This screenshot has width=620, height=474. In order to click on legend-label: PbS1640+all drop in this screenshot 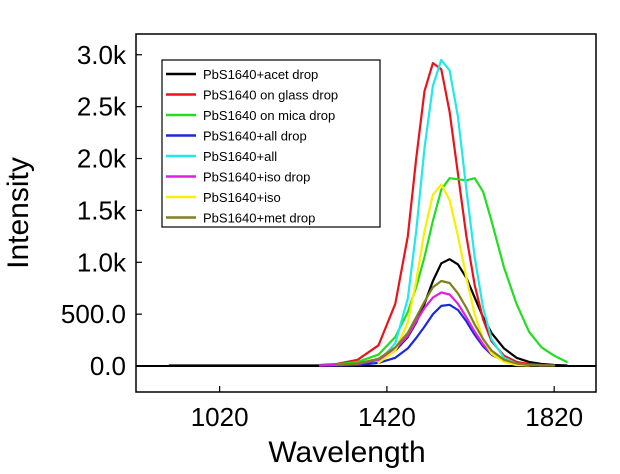, I will do `click(255, 136)`.